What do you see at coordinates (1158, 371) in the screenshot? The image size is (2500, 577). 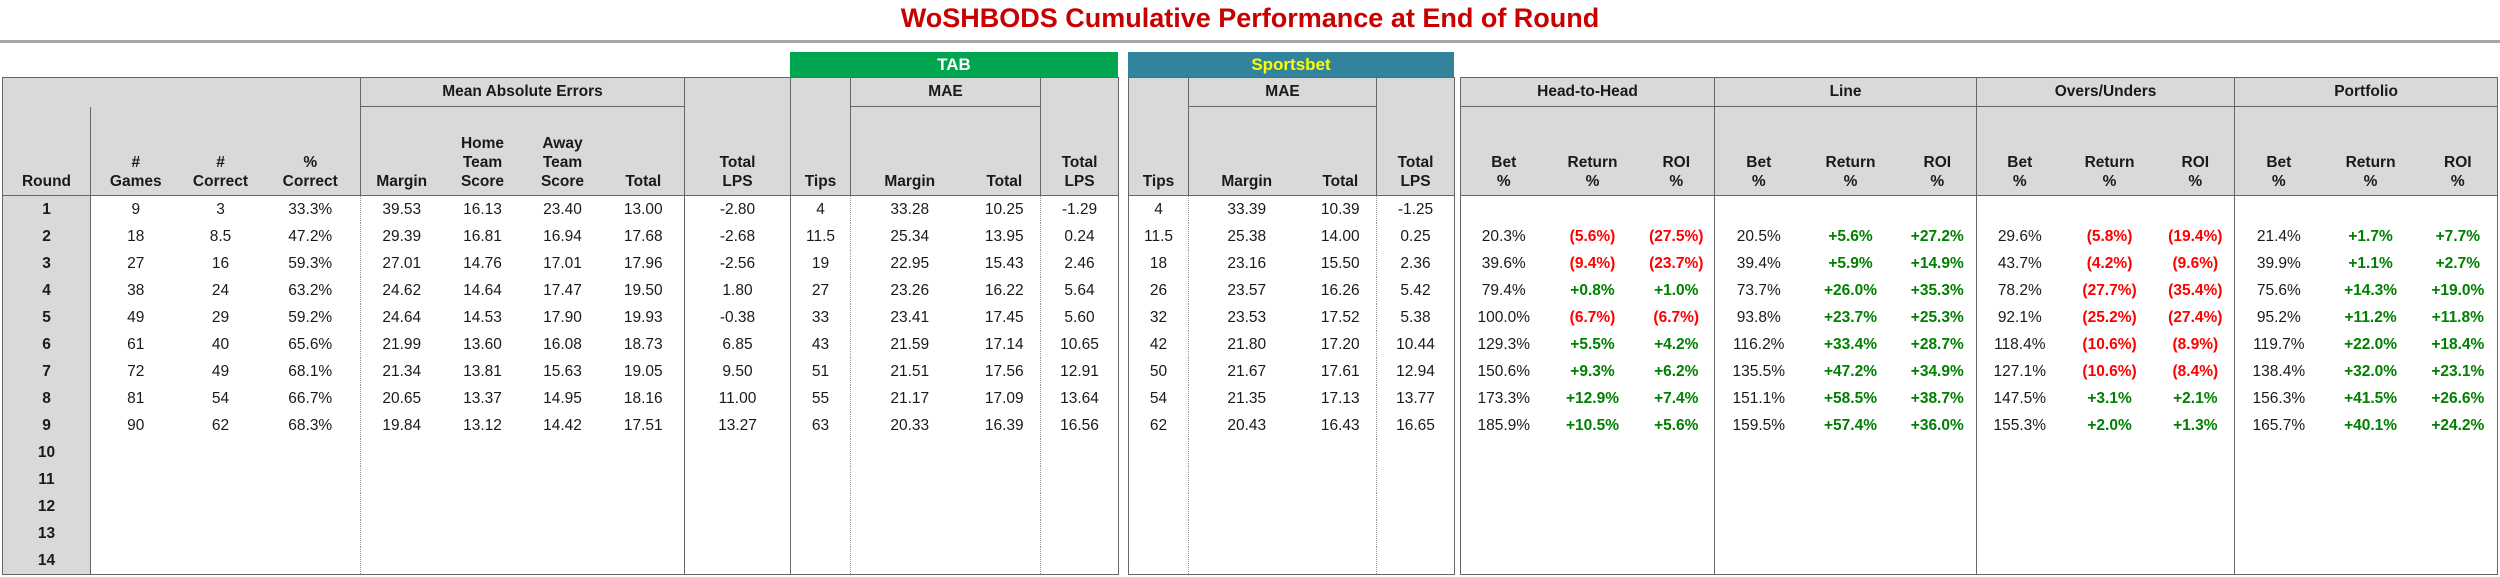 I see `cell-tips: 50` at bounding box center [1158, 371].